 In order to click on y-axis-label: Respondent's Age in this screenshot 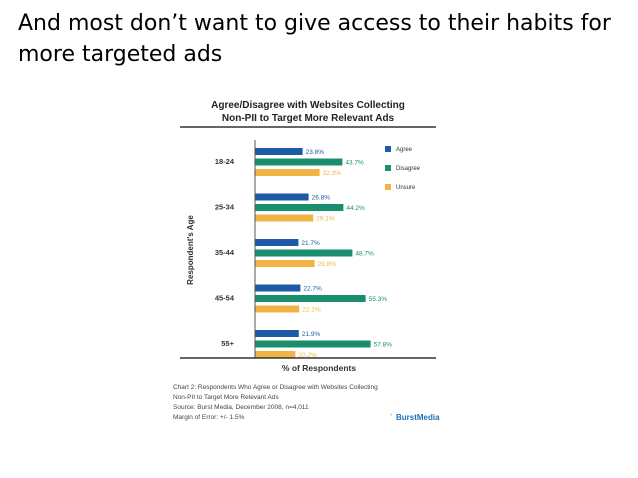, I will do `click(190, 250)`.